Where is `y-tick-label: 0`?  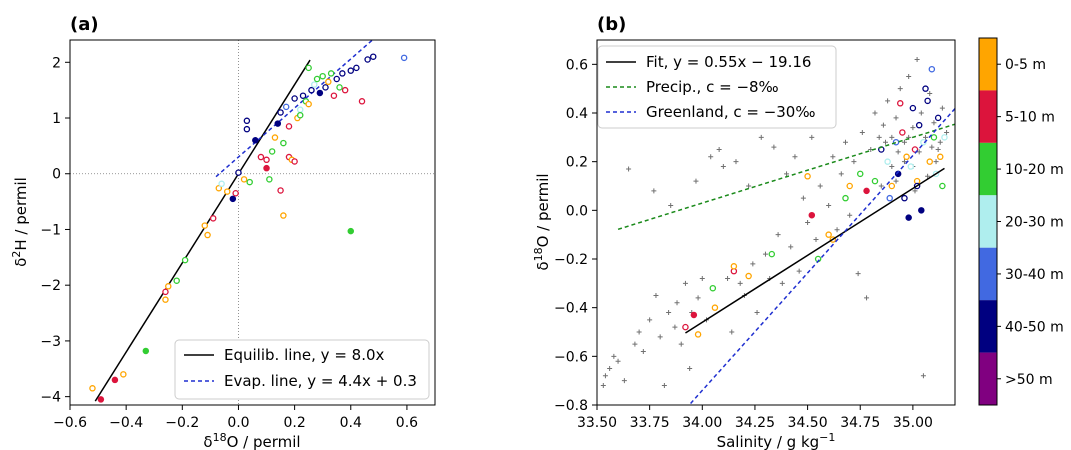
y-tick-label: 0 is located at coordinates (56, 175).